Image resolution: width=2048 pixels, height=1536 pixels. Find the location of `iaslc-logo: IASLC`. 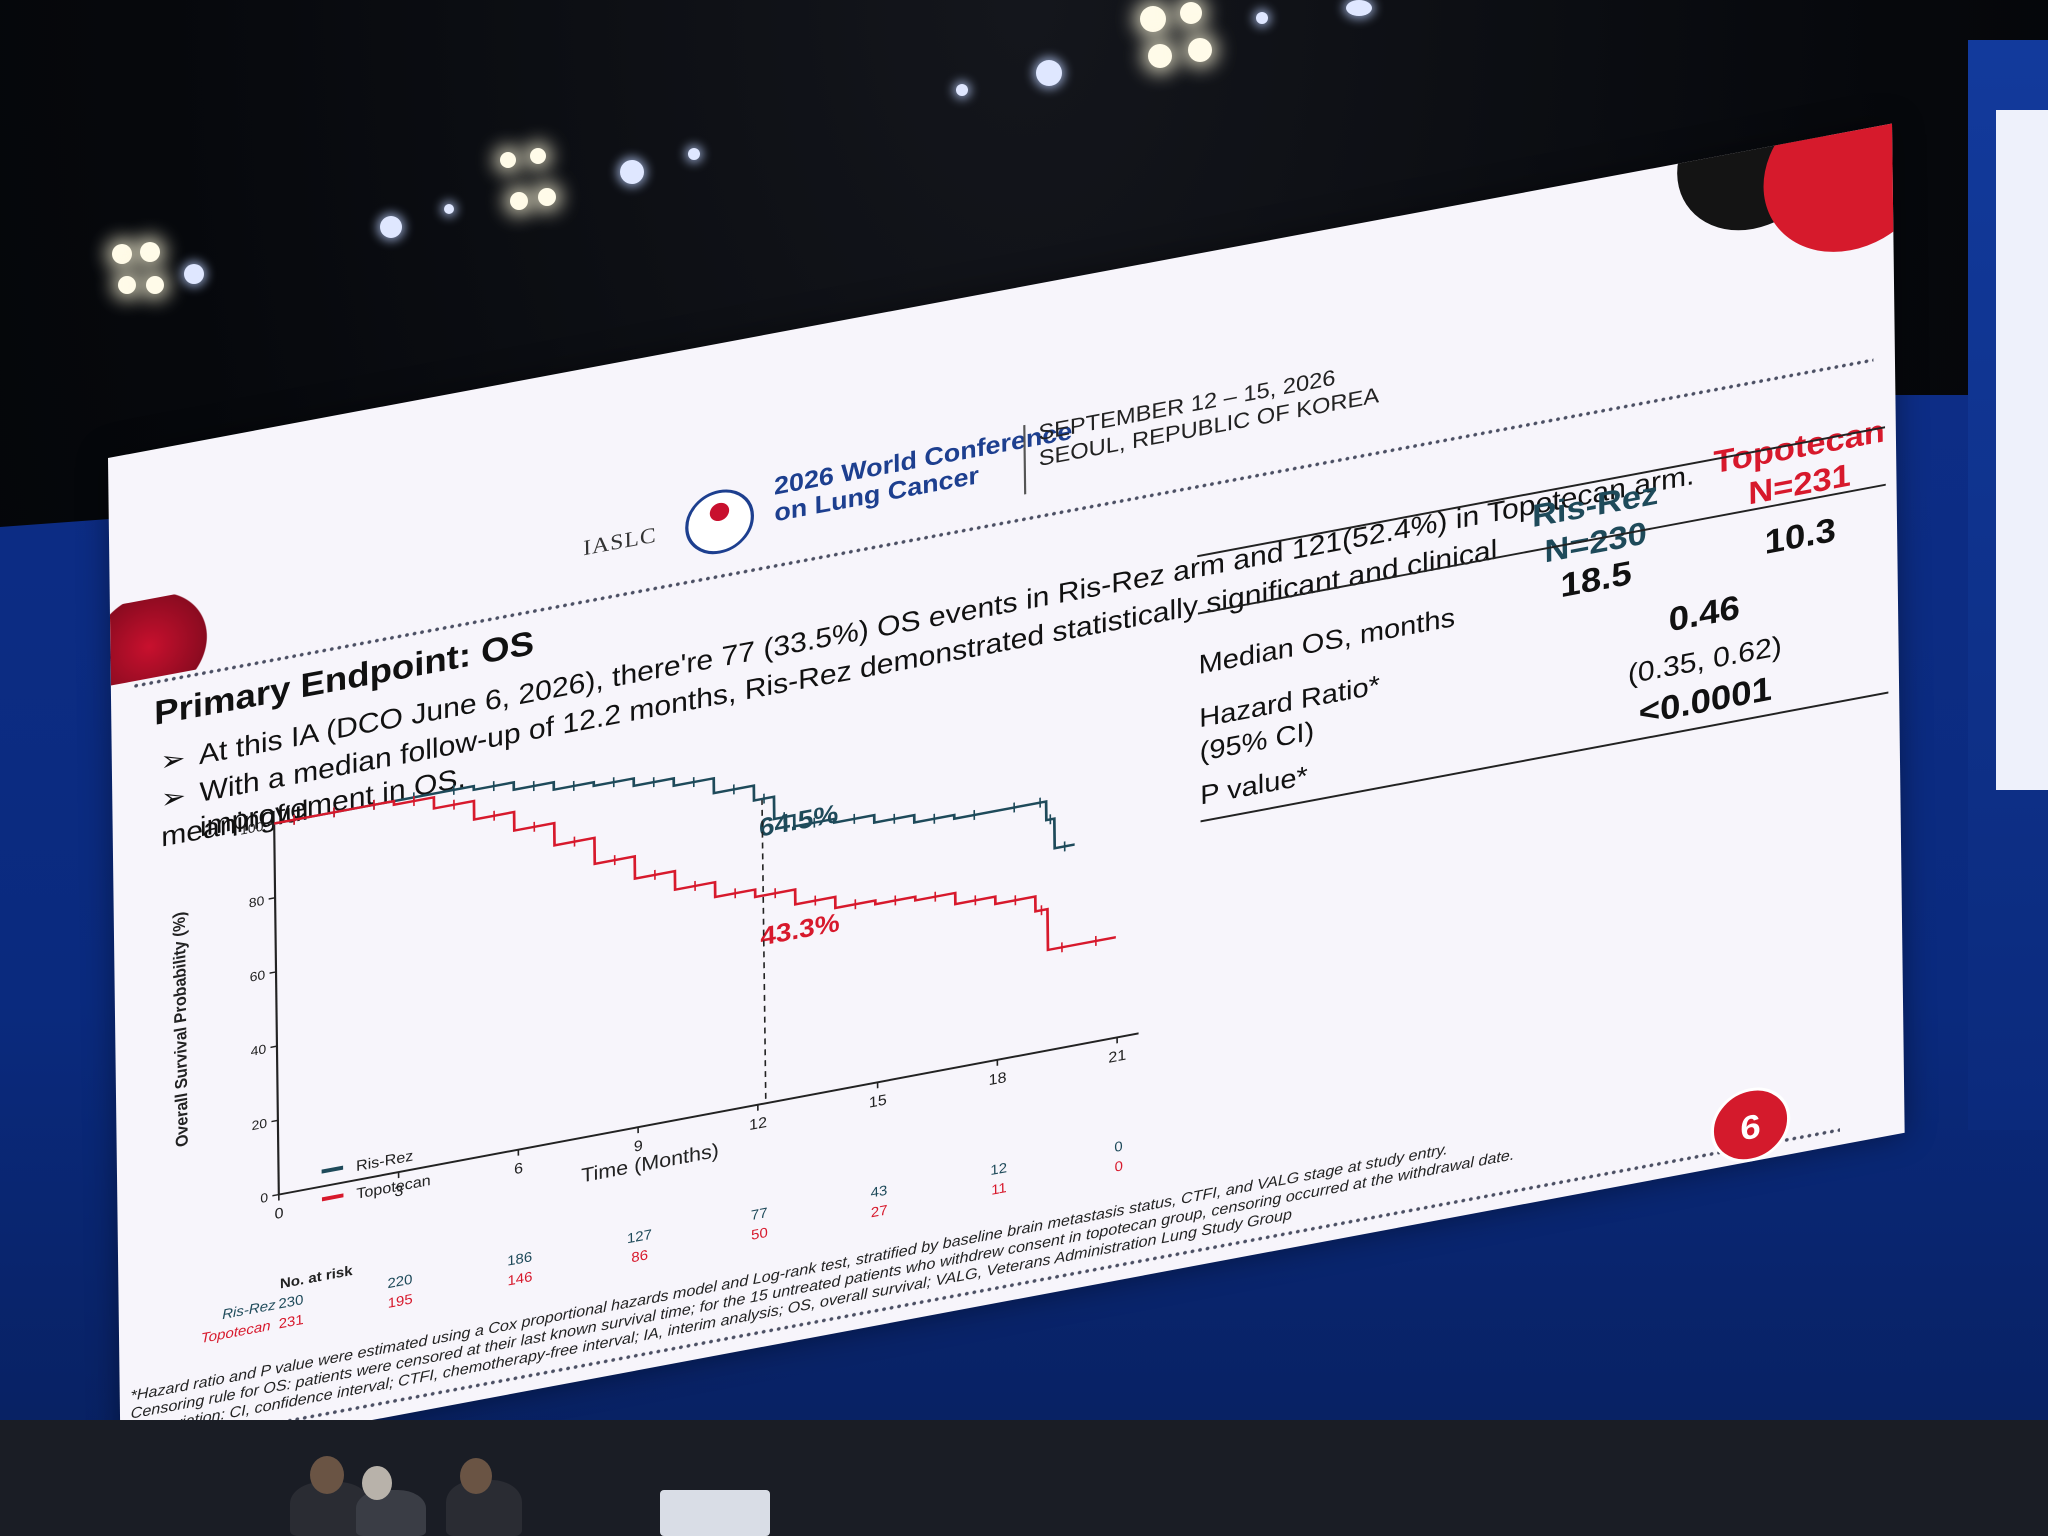

iaslc-logo: IASLC is located at coordinates (619, 541).